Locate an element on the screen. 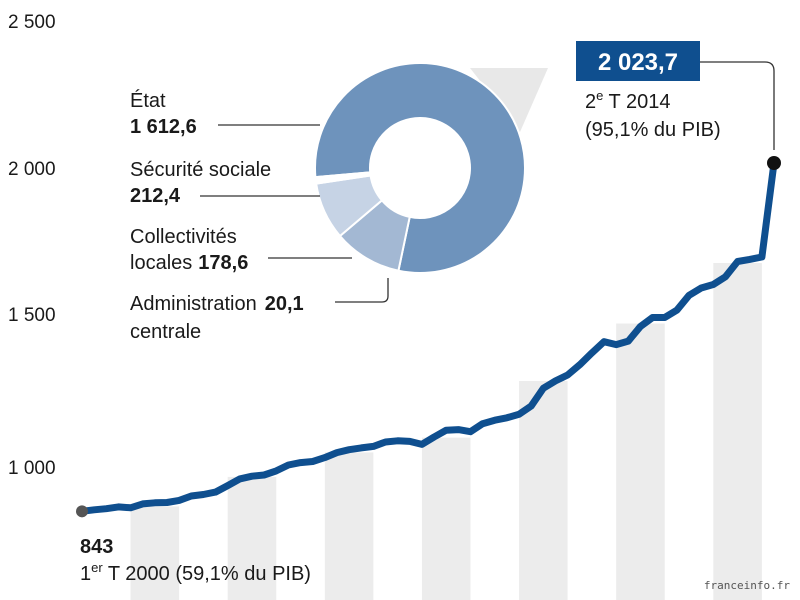 The width and height of the screenshot is (800, 600). end-point-marker is located at coordinates (774, 163).